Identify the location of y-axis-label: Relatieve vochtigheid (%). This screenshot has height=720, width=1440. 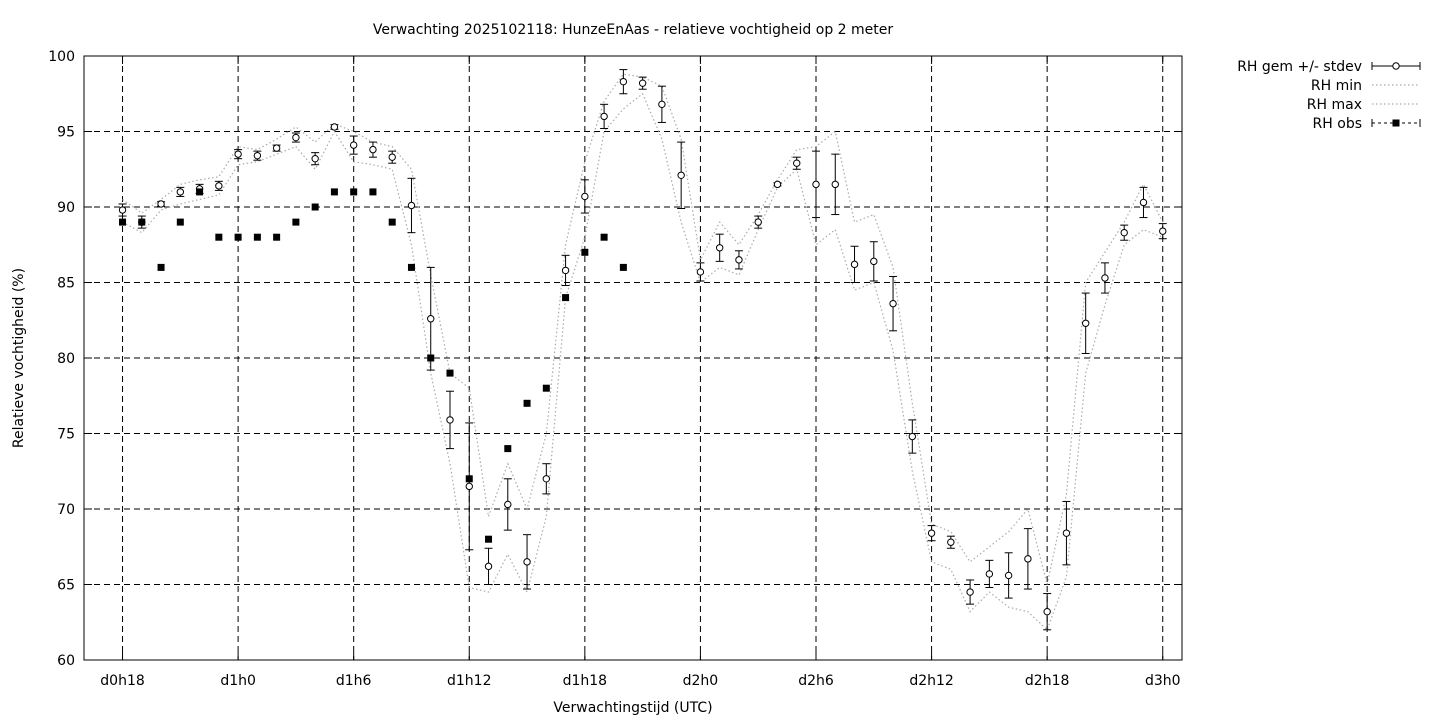
(19, 358).